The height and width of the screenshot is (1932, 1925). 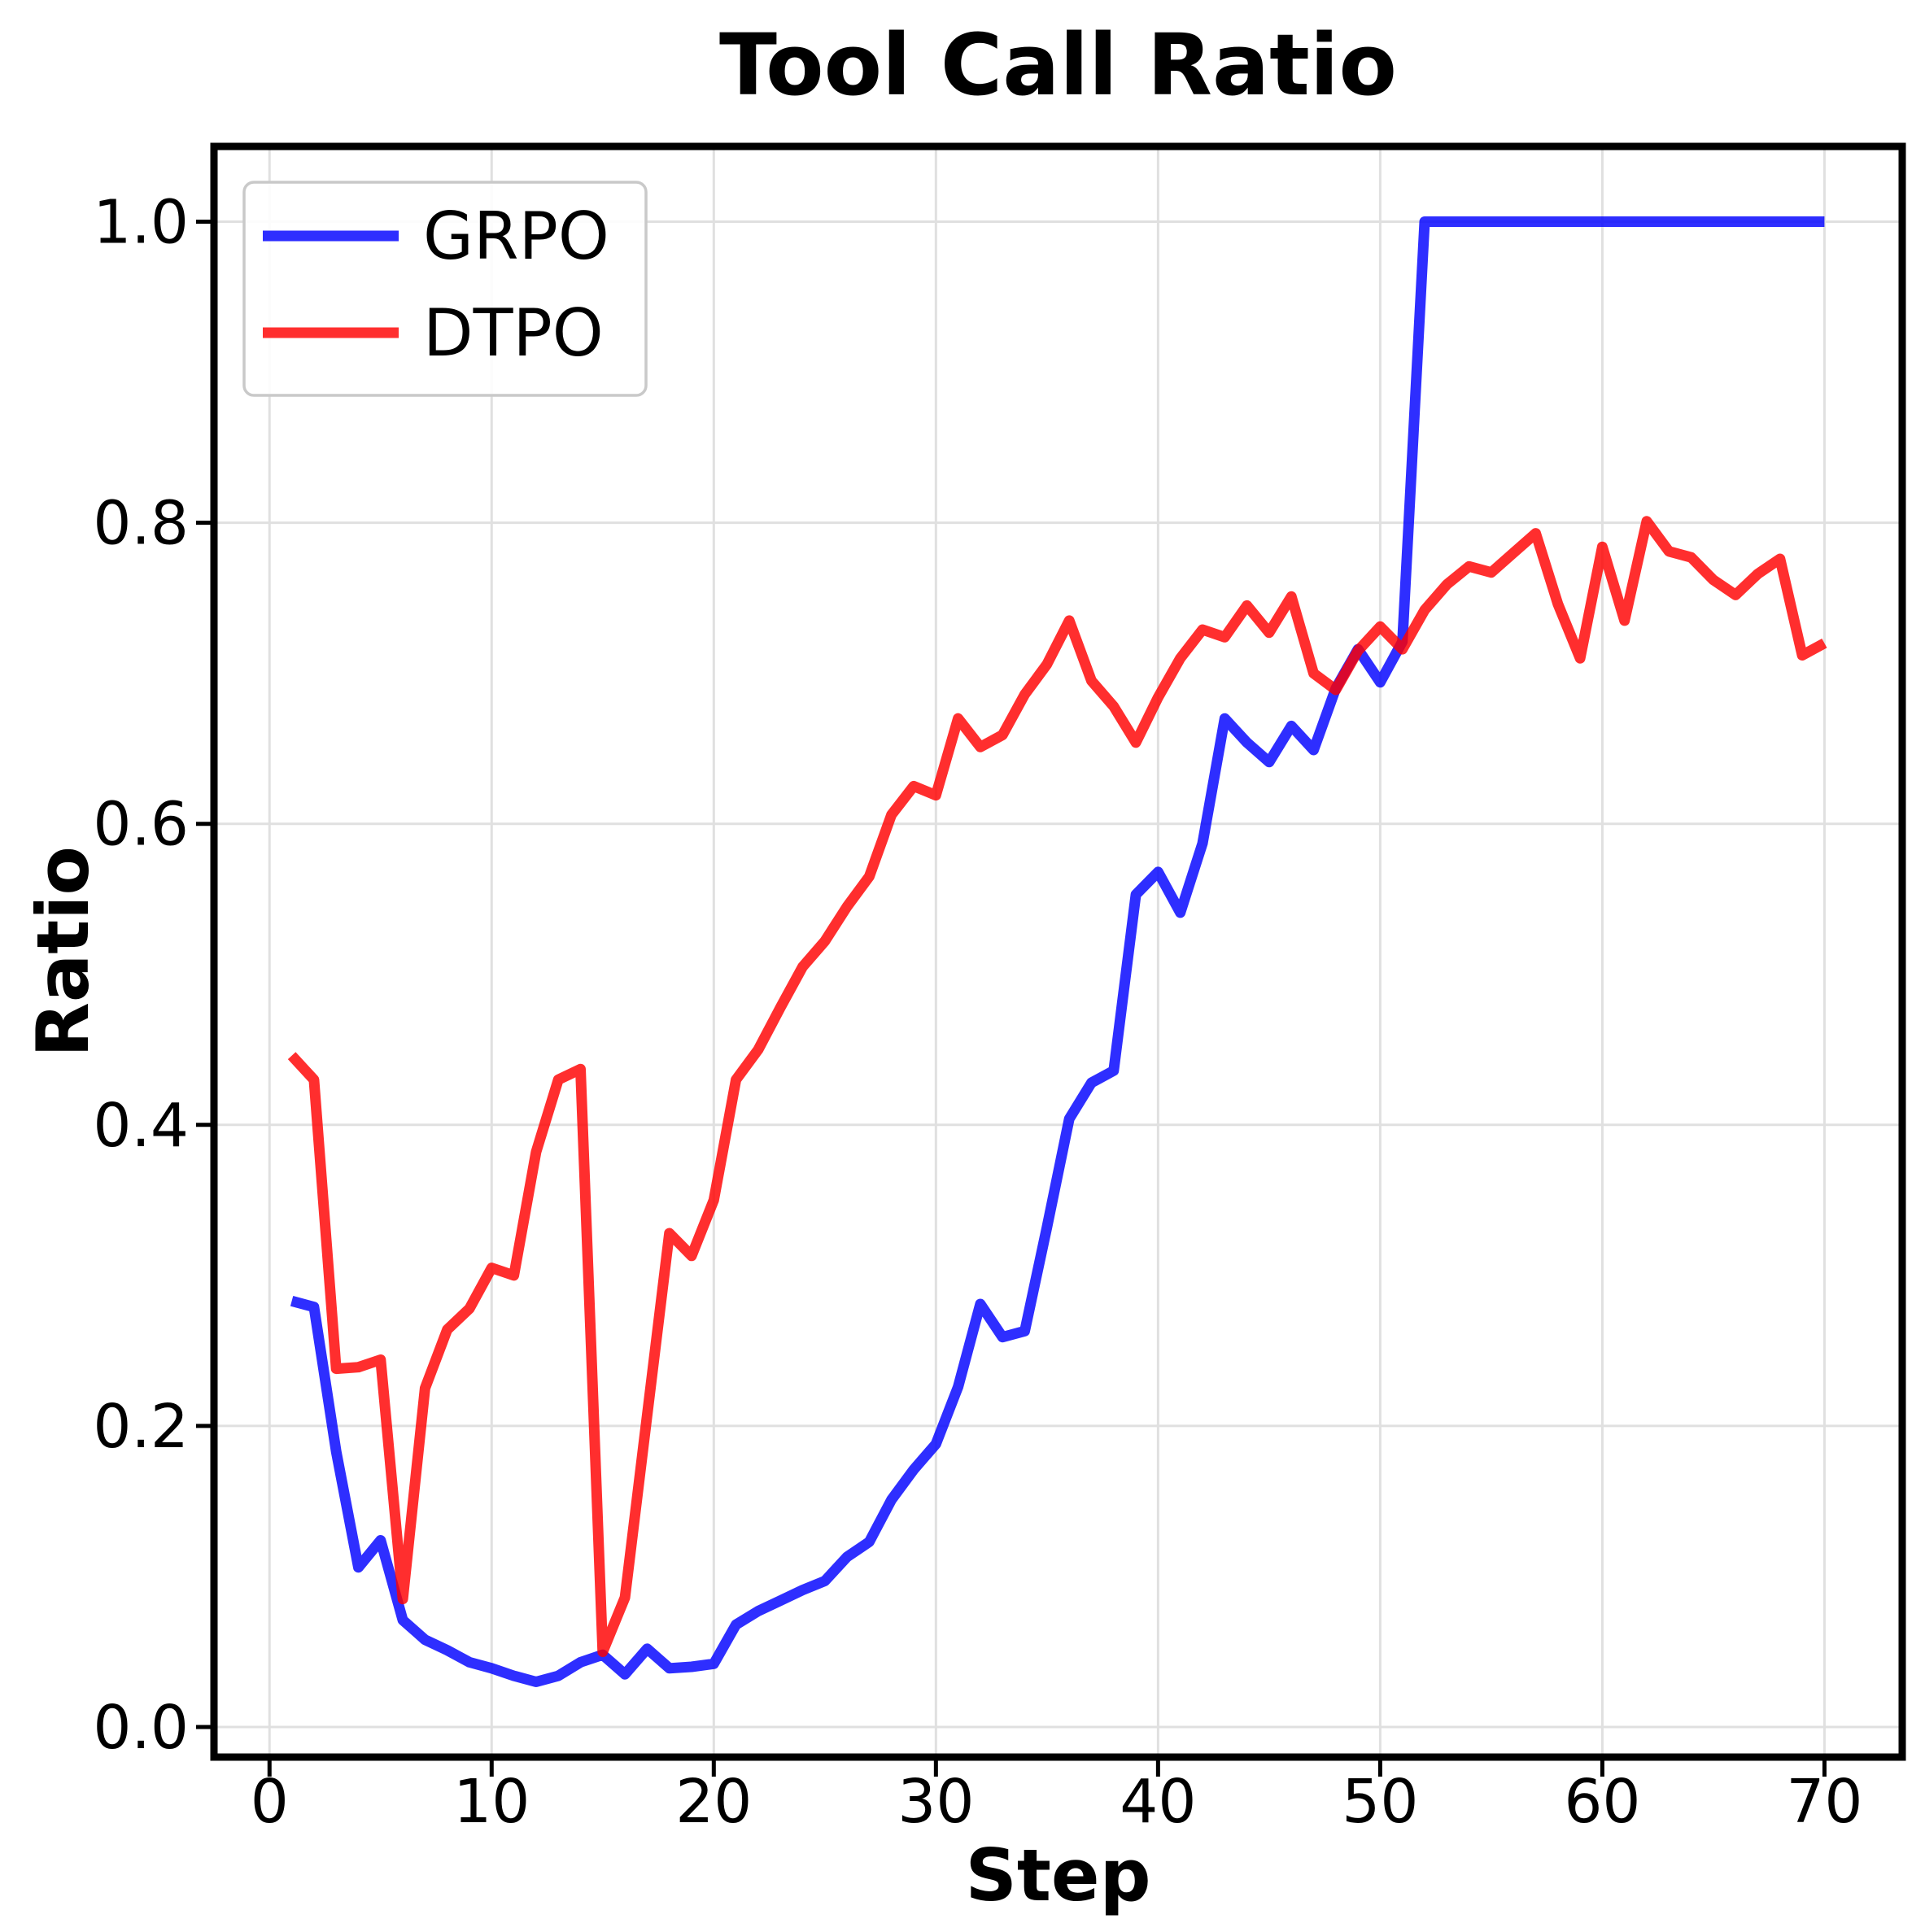 I want to click on x-axis-label: Step, so click(x=1058, y=1875).